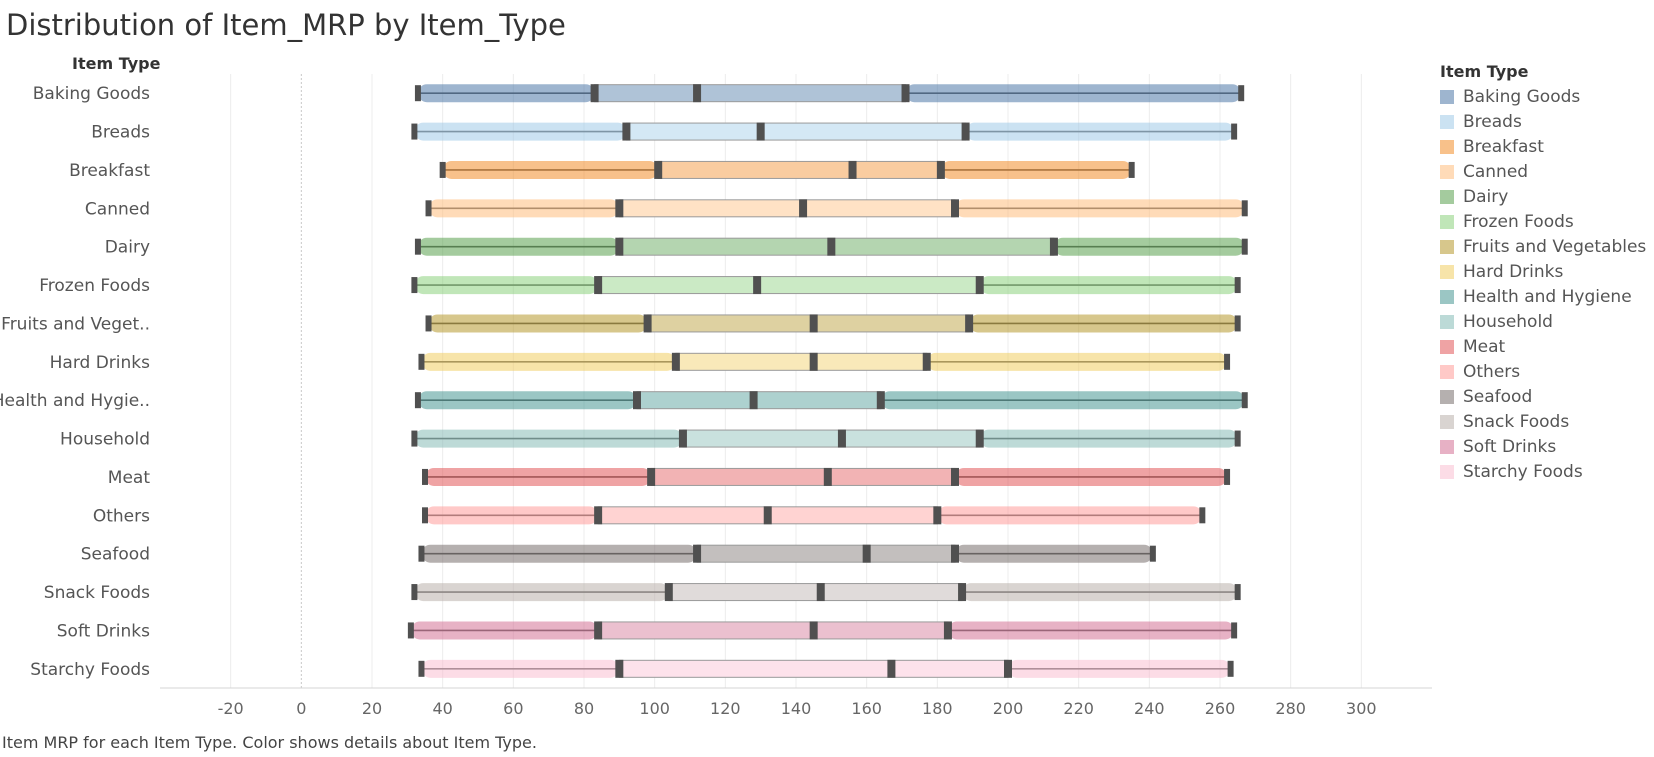 This screenshot has height=757, width=1654. Describe the element at coordinates (301, 708) in the screenshot. I see `x-tick-label: 0` at that location.